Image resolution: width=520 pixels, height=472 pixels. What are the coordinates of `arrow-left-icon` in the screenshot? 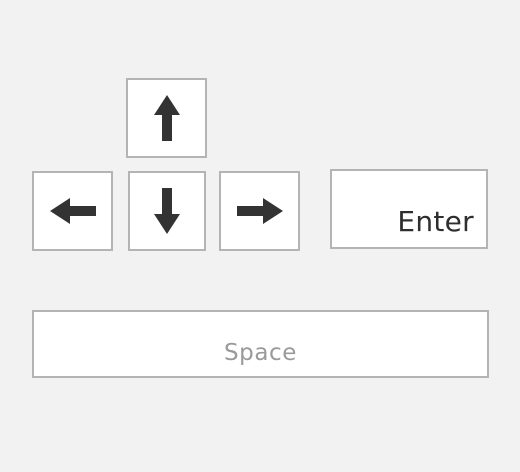 It's located at (72, 211).